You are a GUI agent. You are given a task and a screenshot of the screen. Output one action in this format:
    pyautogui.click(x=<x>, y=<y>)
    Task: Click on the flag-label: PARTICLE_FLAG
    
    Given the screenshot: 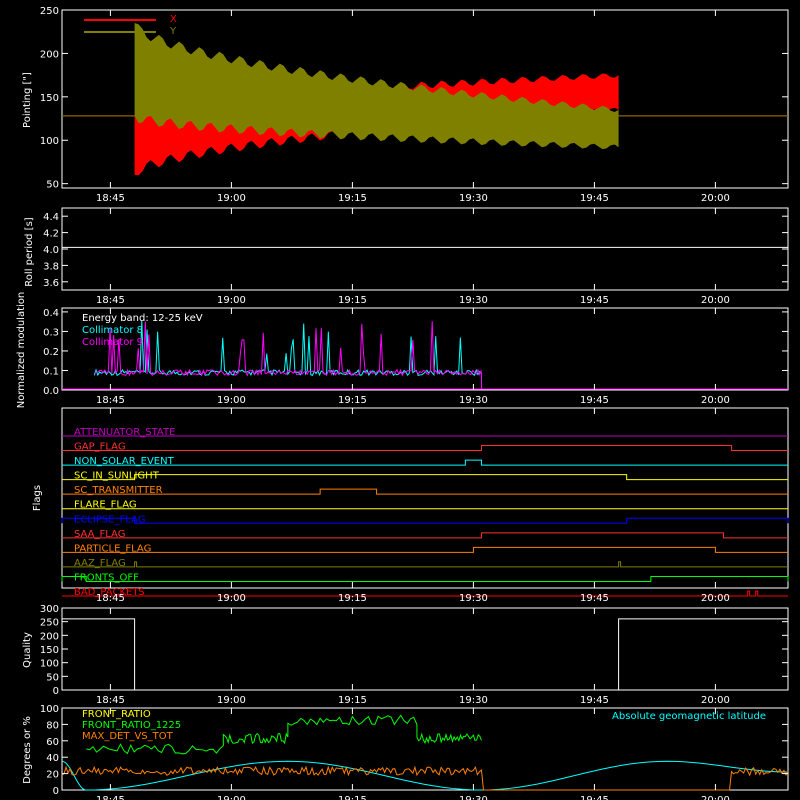 What is the action you would take?
    pyautogui.click(x=112, y=548)
    